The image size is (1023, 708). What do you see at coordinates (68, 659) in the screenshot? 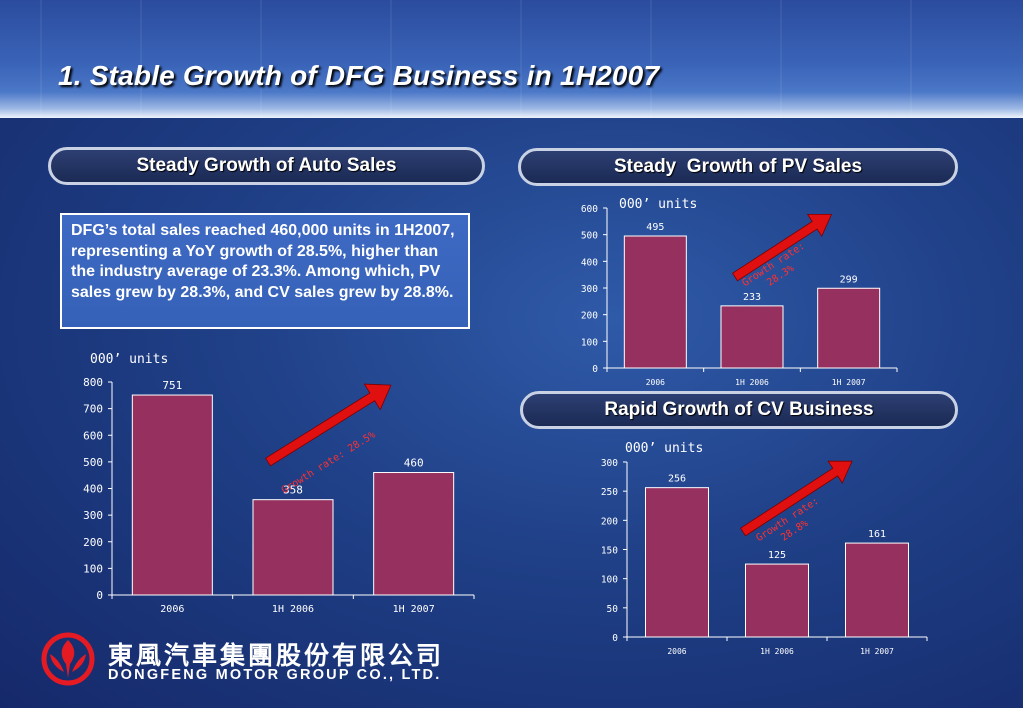
I see `dongfeng-logo-icon` at bounding box center [68, 659].